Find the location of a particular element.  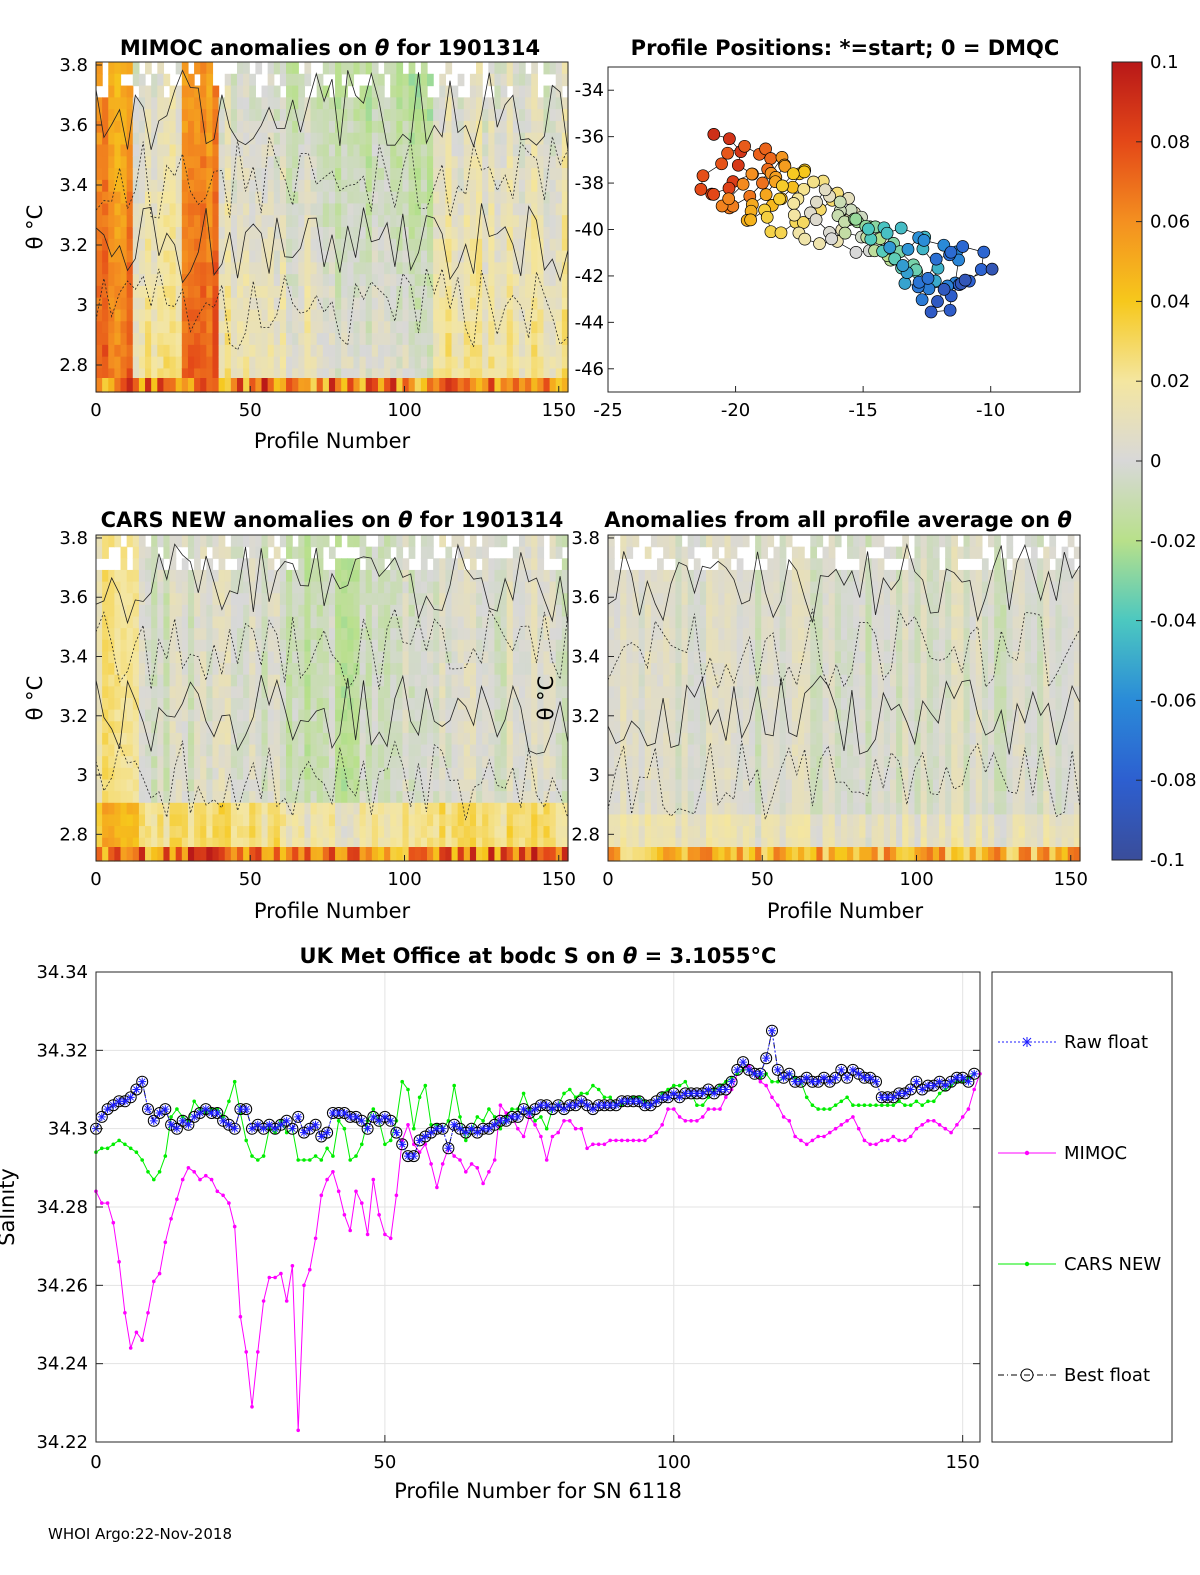

x-tick-label: 50 is located at coordinates (250, 879).